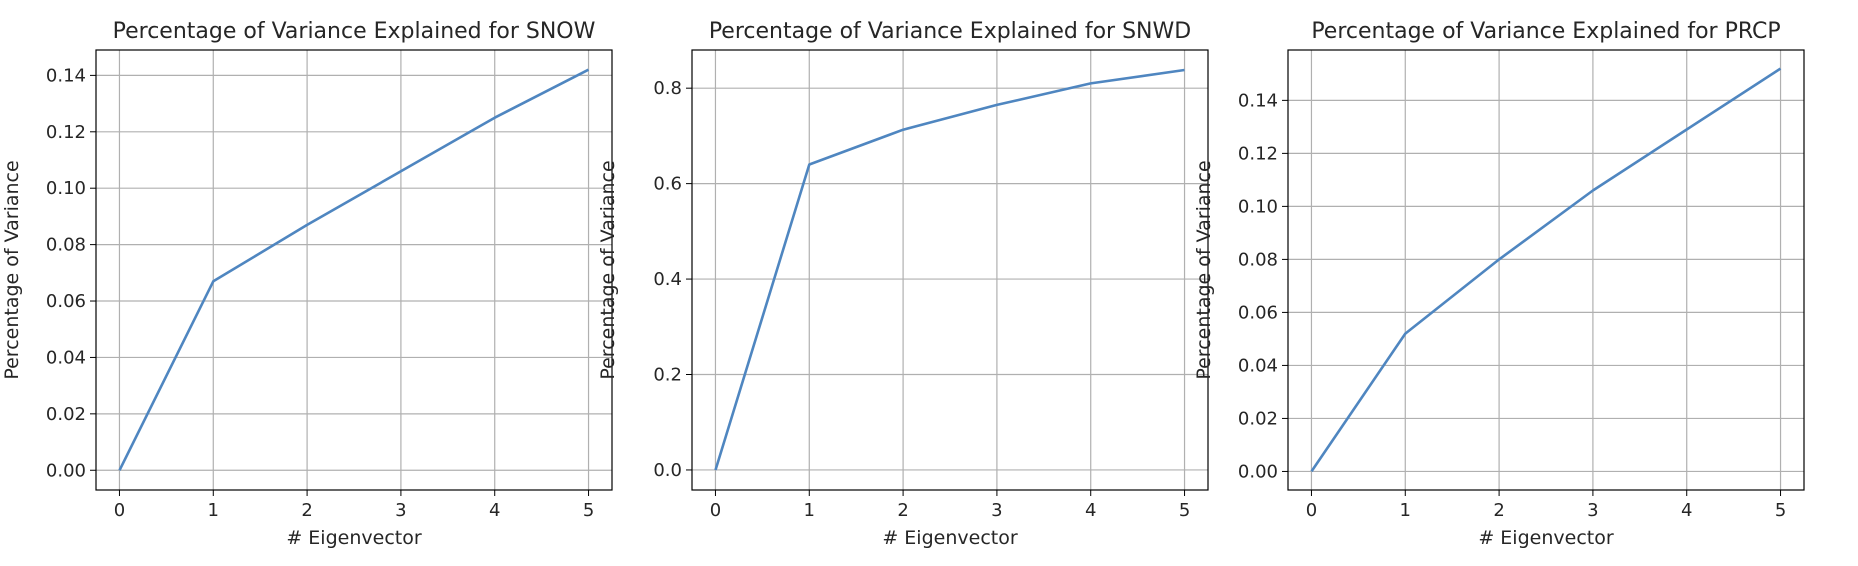 The width and height of the screenshot is (1858, 566). What do you see at coordinates (667, 470) in the screenshot?
I see `y-tick-label: 0.0` at bounding box center [667, 470].